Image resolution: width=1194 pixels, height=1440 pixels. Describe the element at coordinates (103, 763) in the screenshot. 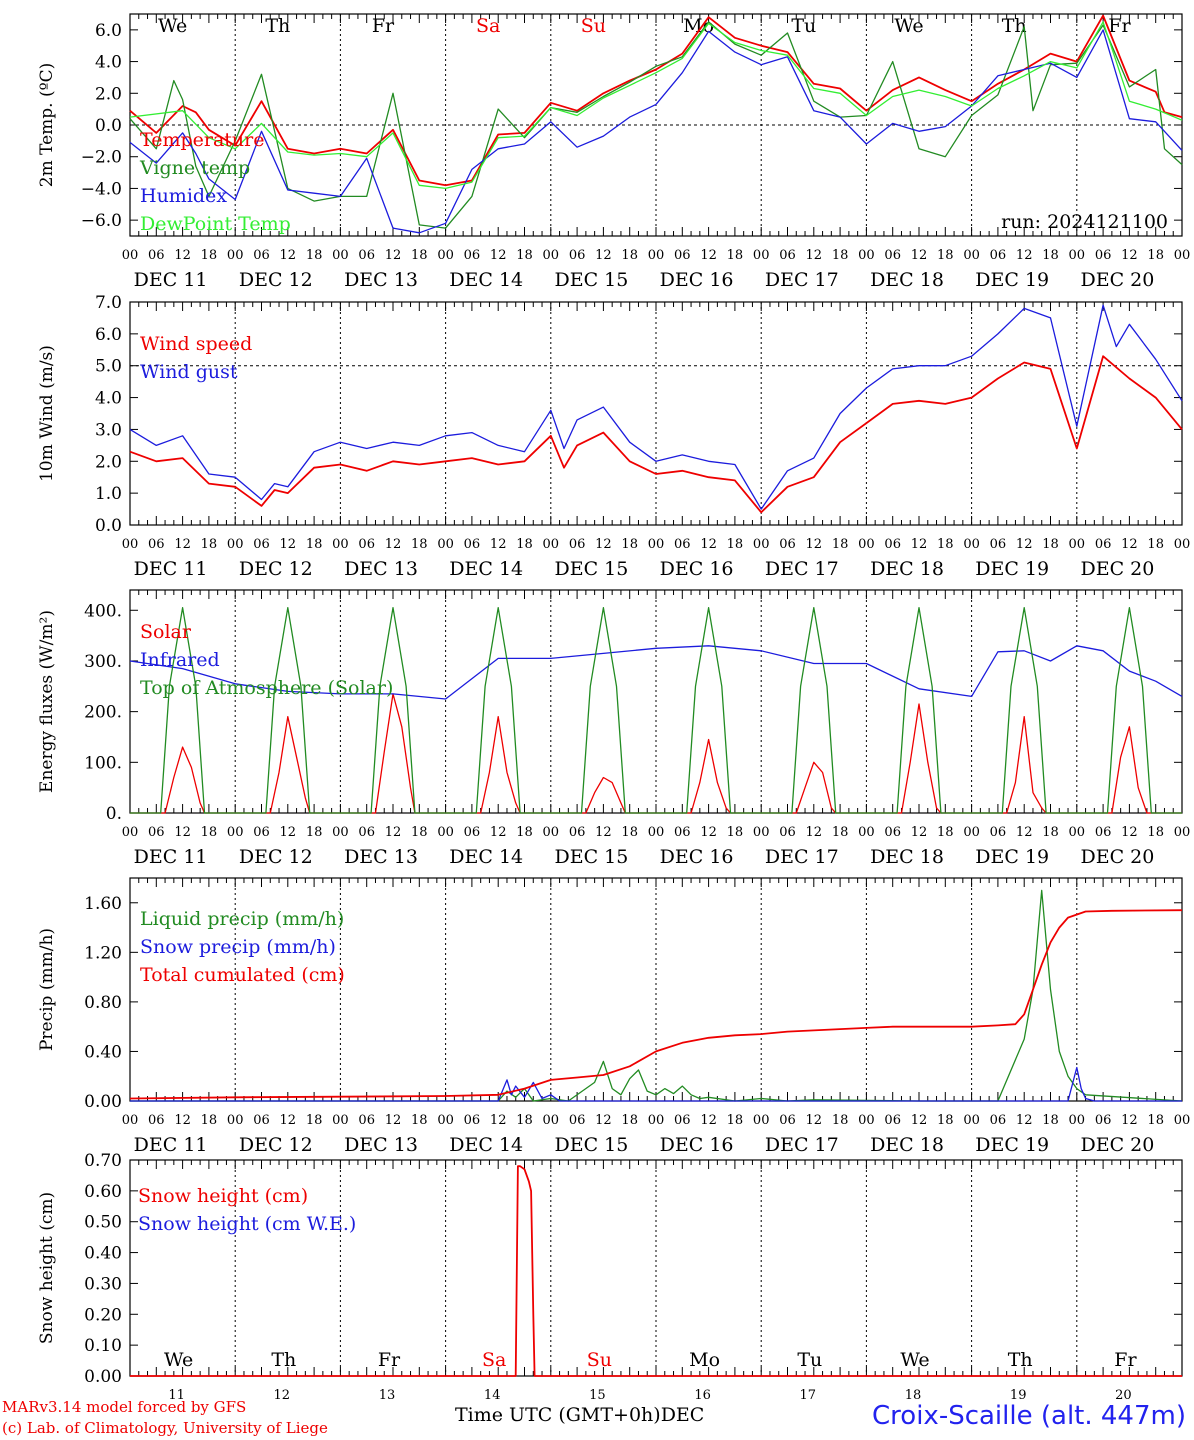

I see `y-tick-label: 100.` at that location.